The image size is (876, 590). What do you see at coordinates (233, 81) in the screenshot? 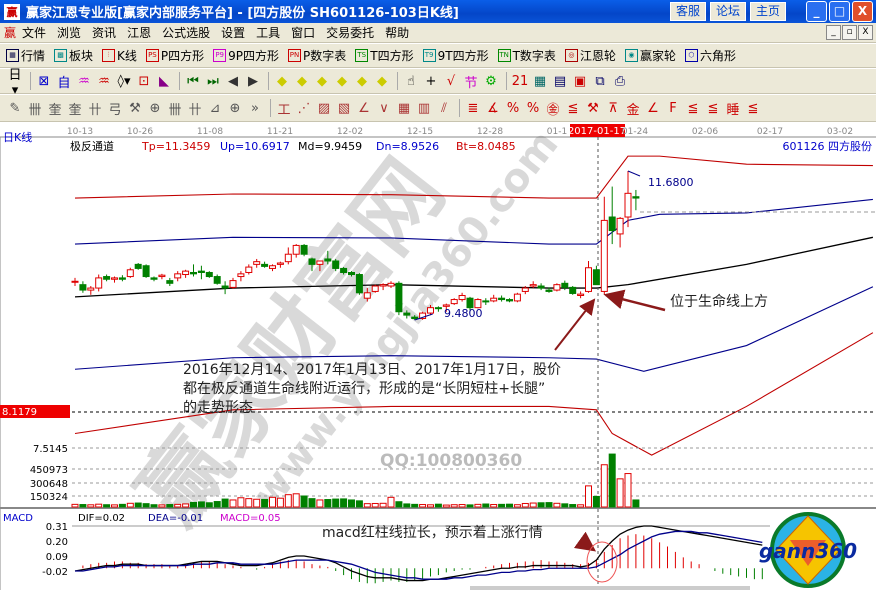
I see `prev-icon: ◀` at bounding box center [233, 81].